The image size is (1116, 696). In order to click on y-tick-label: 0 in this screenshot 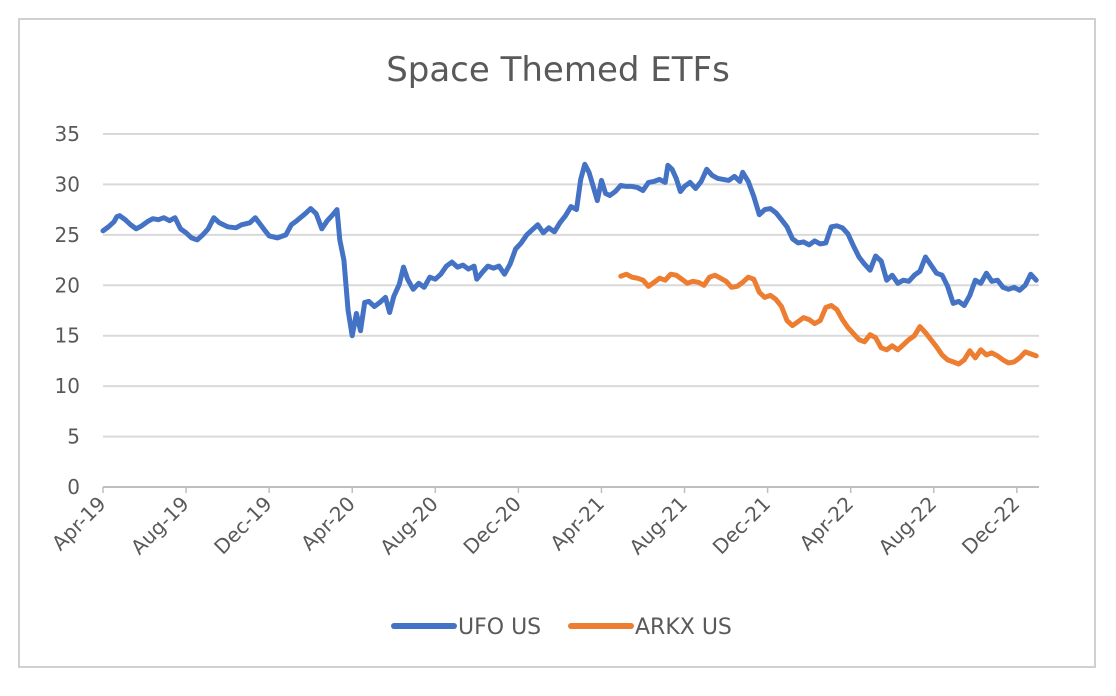, I will do `click(73, 487)`.